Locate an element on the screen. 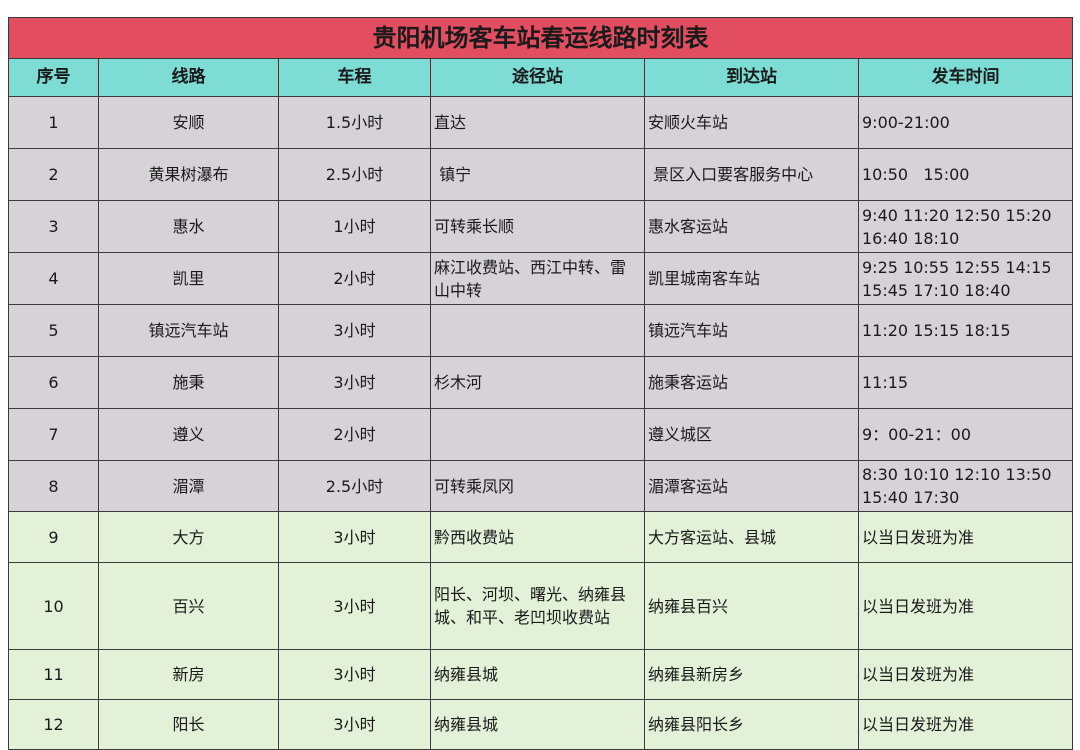 The height and width of the screenshot is (750, 1080). cell-index: 6 is located at coordinates (53, 382).